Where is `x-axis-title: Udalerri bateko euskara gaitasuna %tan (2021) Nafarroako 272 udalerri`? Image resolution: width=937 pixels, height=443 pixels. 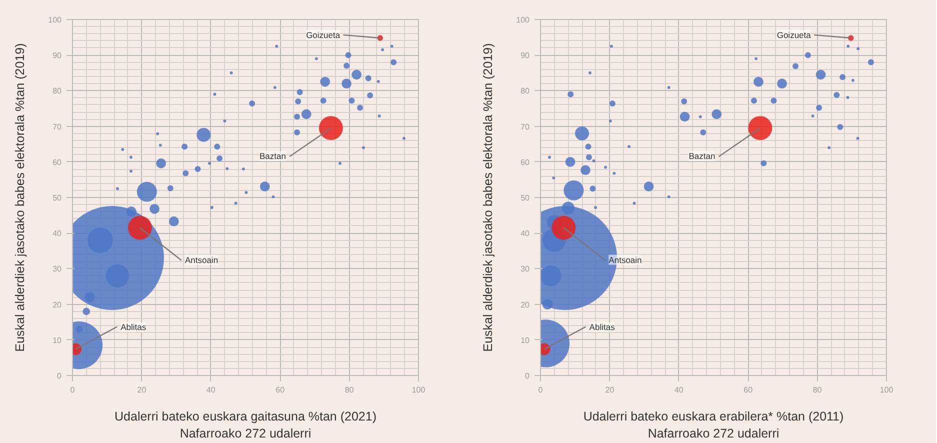
x-axis-title: Udalerri bateko euskara gaitasuna %tan (2021) Nafarroako 272 udalerri is located at coordinates (245, 425).